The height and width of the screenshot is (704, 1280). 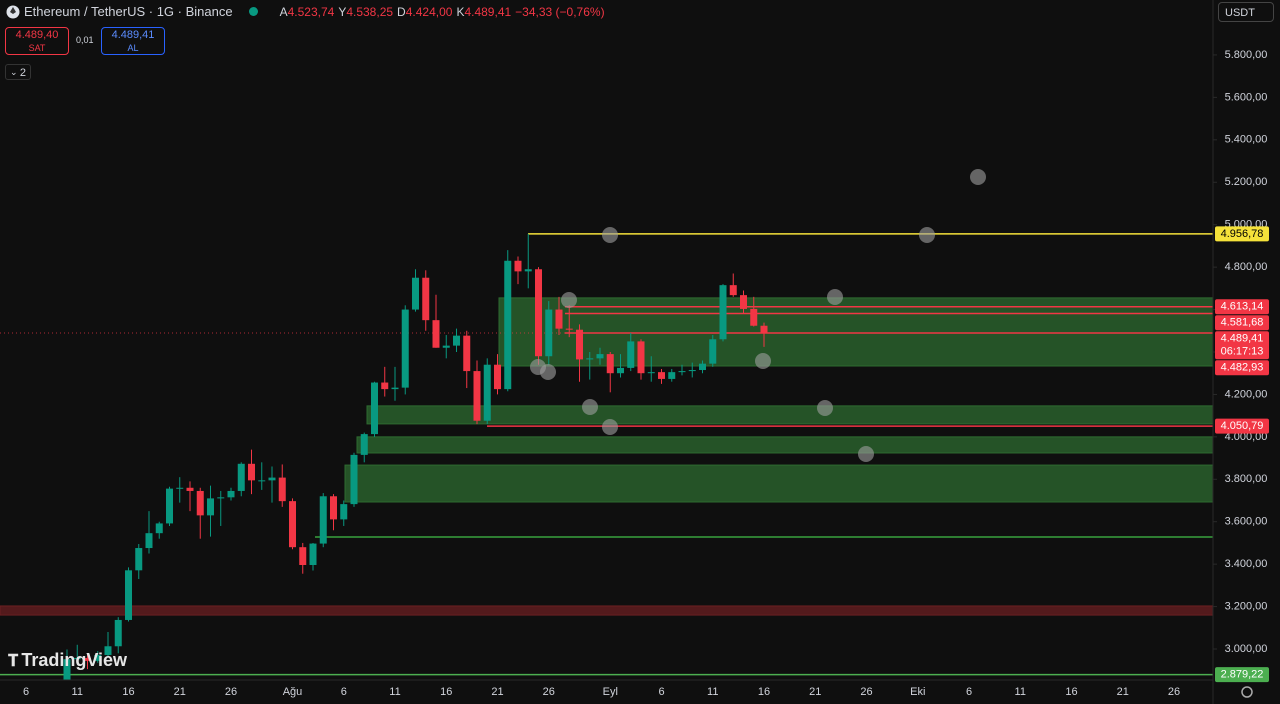 What do you see at coordinates (394, 11) in the screenshot?
I see `ohlc: A4.523,74 Y4.538,25 D4.424,00 K4.489,41` at bounding box center [394, 11].